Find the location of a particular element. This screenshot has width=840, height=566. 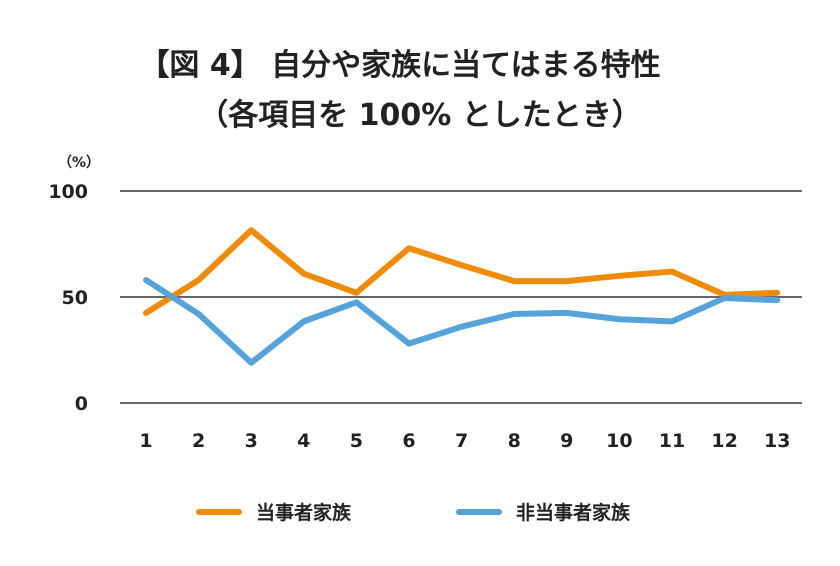

legend-item-0: 当事者家族 is located at coordinates (273, 511).